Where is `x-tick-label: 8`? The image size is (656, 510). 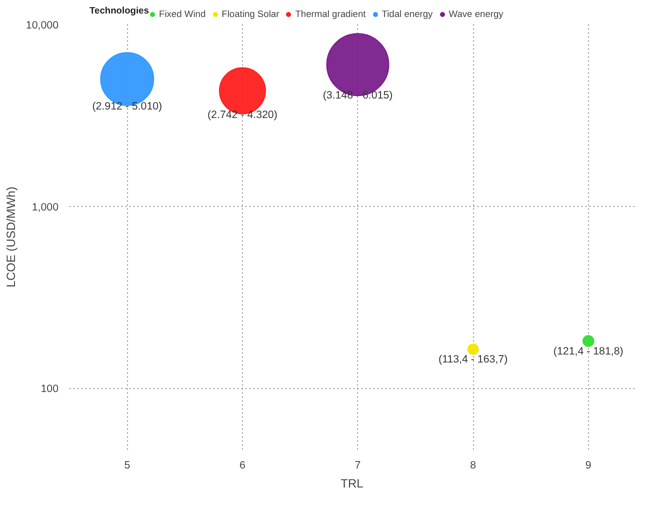
x-tick-label: 8 is located at coordinates (473, 466).